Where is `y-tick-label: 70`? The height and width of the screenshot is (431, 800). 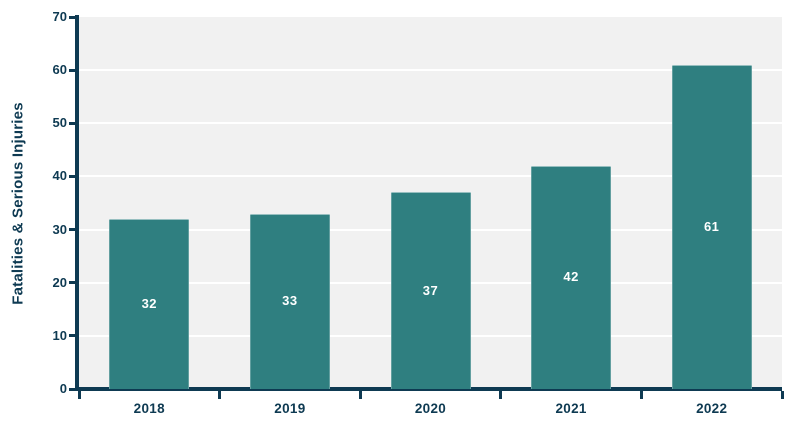
y-tick-label: 70 is located at coordinates (59, 16).